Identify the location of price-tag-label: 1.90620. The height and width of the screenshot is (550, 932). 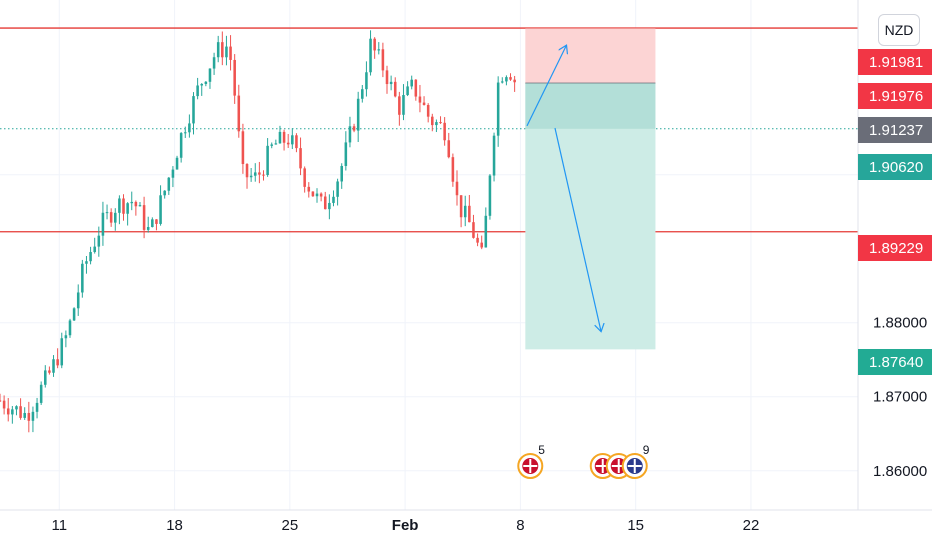
(896, 167).